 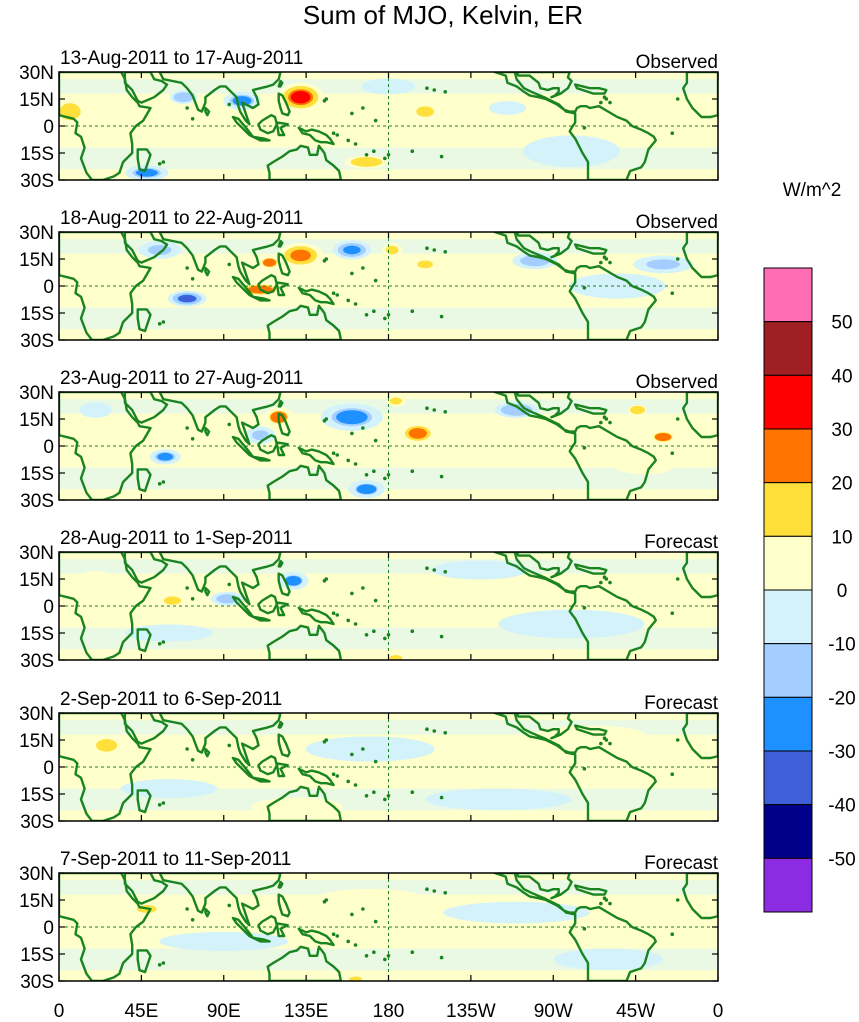 I want to click on lon-tick-label: 45W, so click(x=635, y=1011).